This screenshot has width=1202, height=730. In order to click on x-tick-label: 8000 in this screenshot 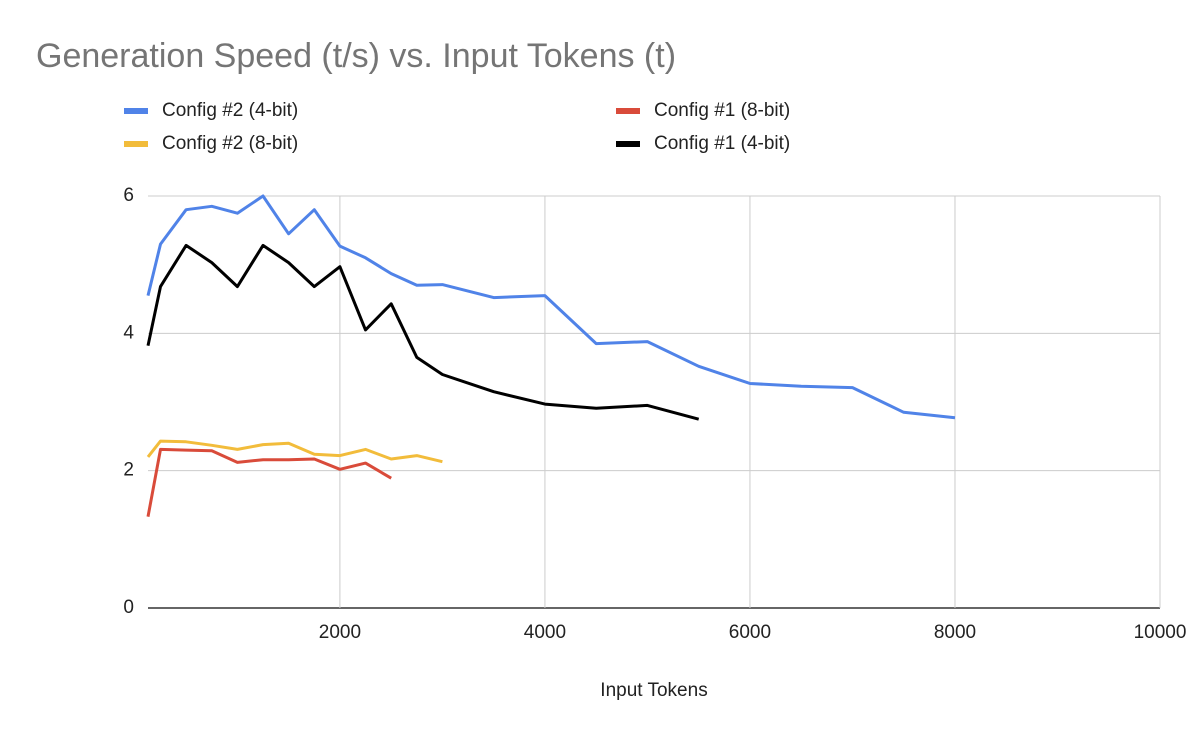, I will do `click(955, 632)`.